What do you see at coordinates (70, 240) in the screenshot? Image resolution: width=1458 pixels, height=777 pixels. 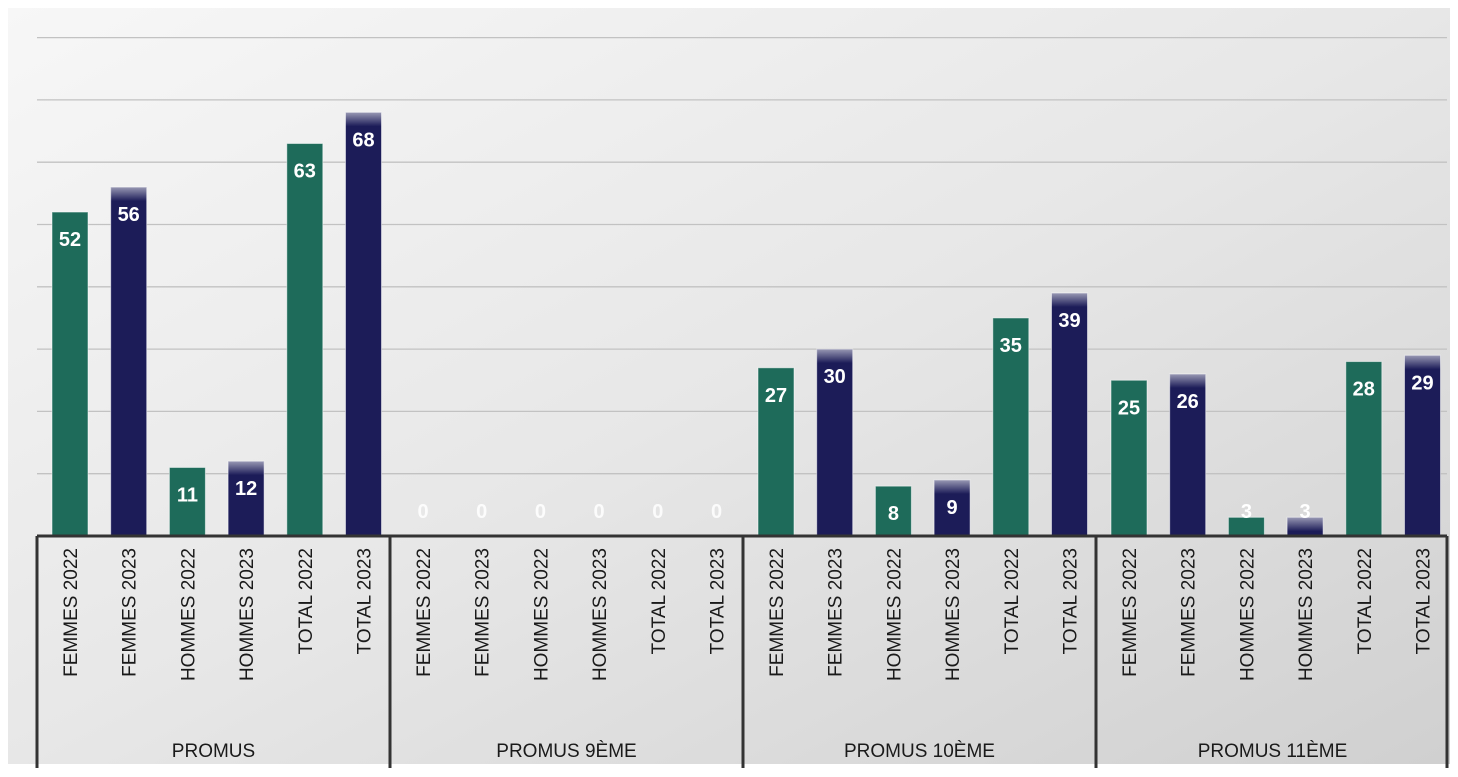 I see `data-label: 52` at bounding box center [70, 240].